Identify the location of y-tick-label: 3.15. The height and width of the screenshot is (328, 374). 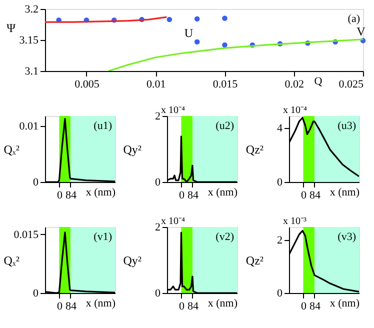
(29, 40).